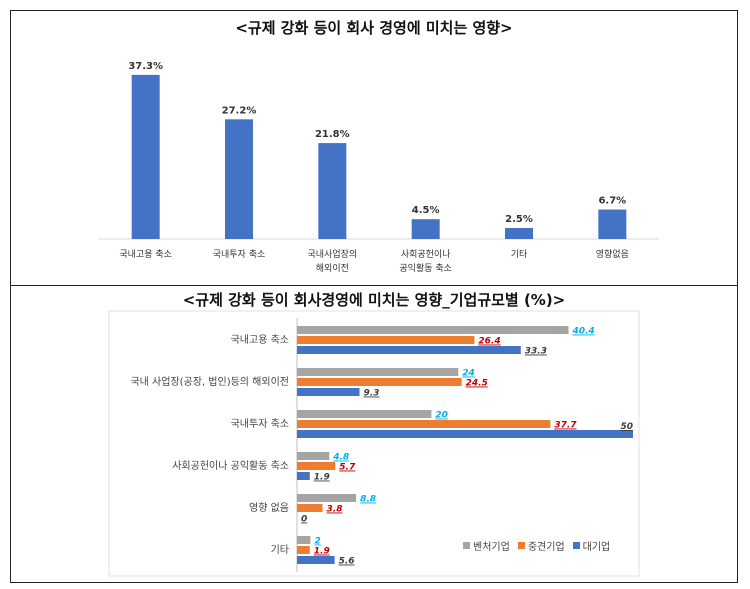 The width and height of the screenshot is (750, 589). I want to click on legend-label-midsize: 중견기업, so click(546, 547).